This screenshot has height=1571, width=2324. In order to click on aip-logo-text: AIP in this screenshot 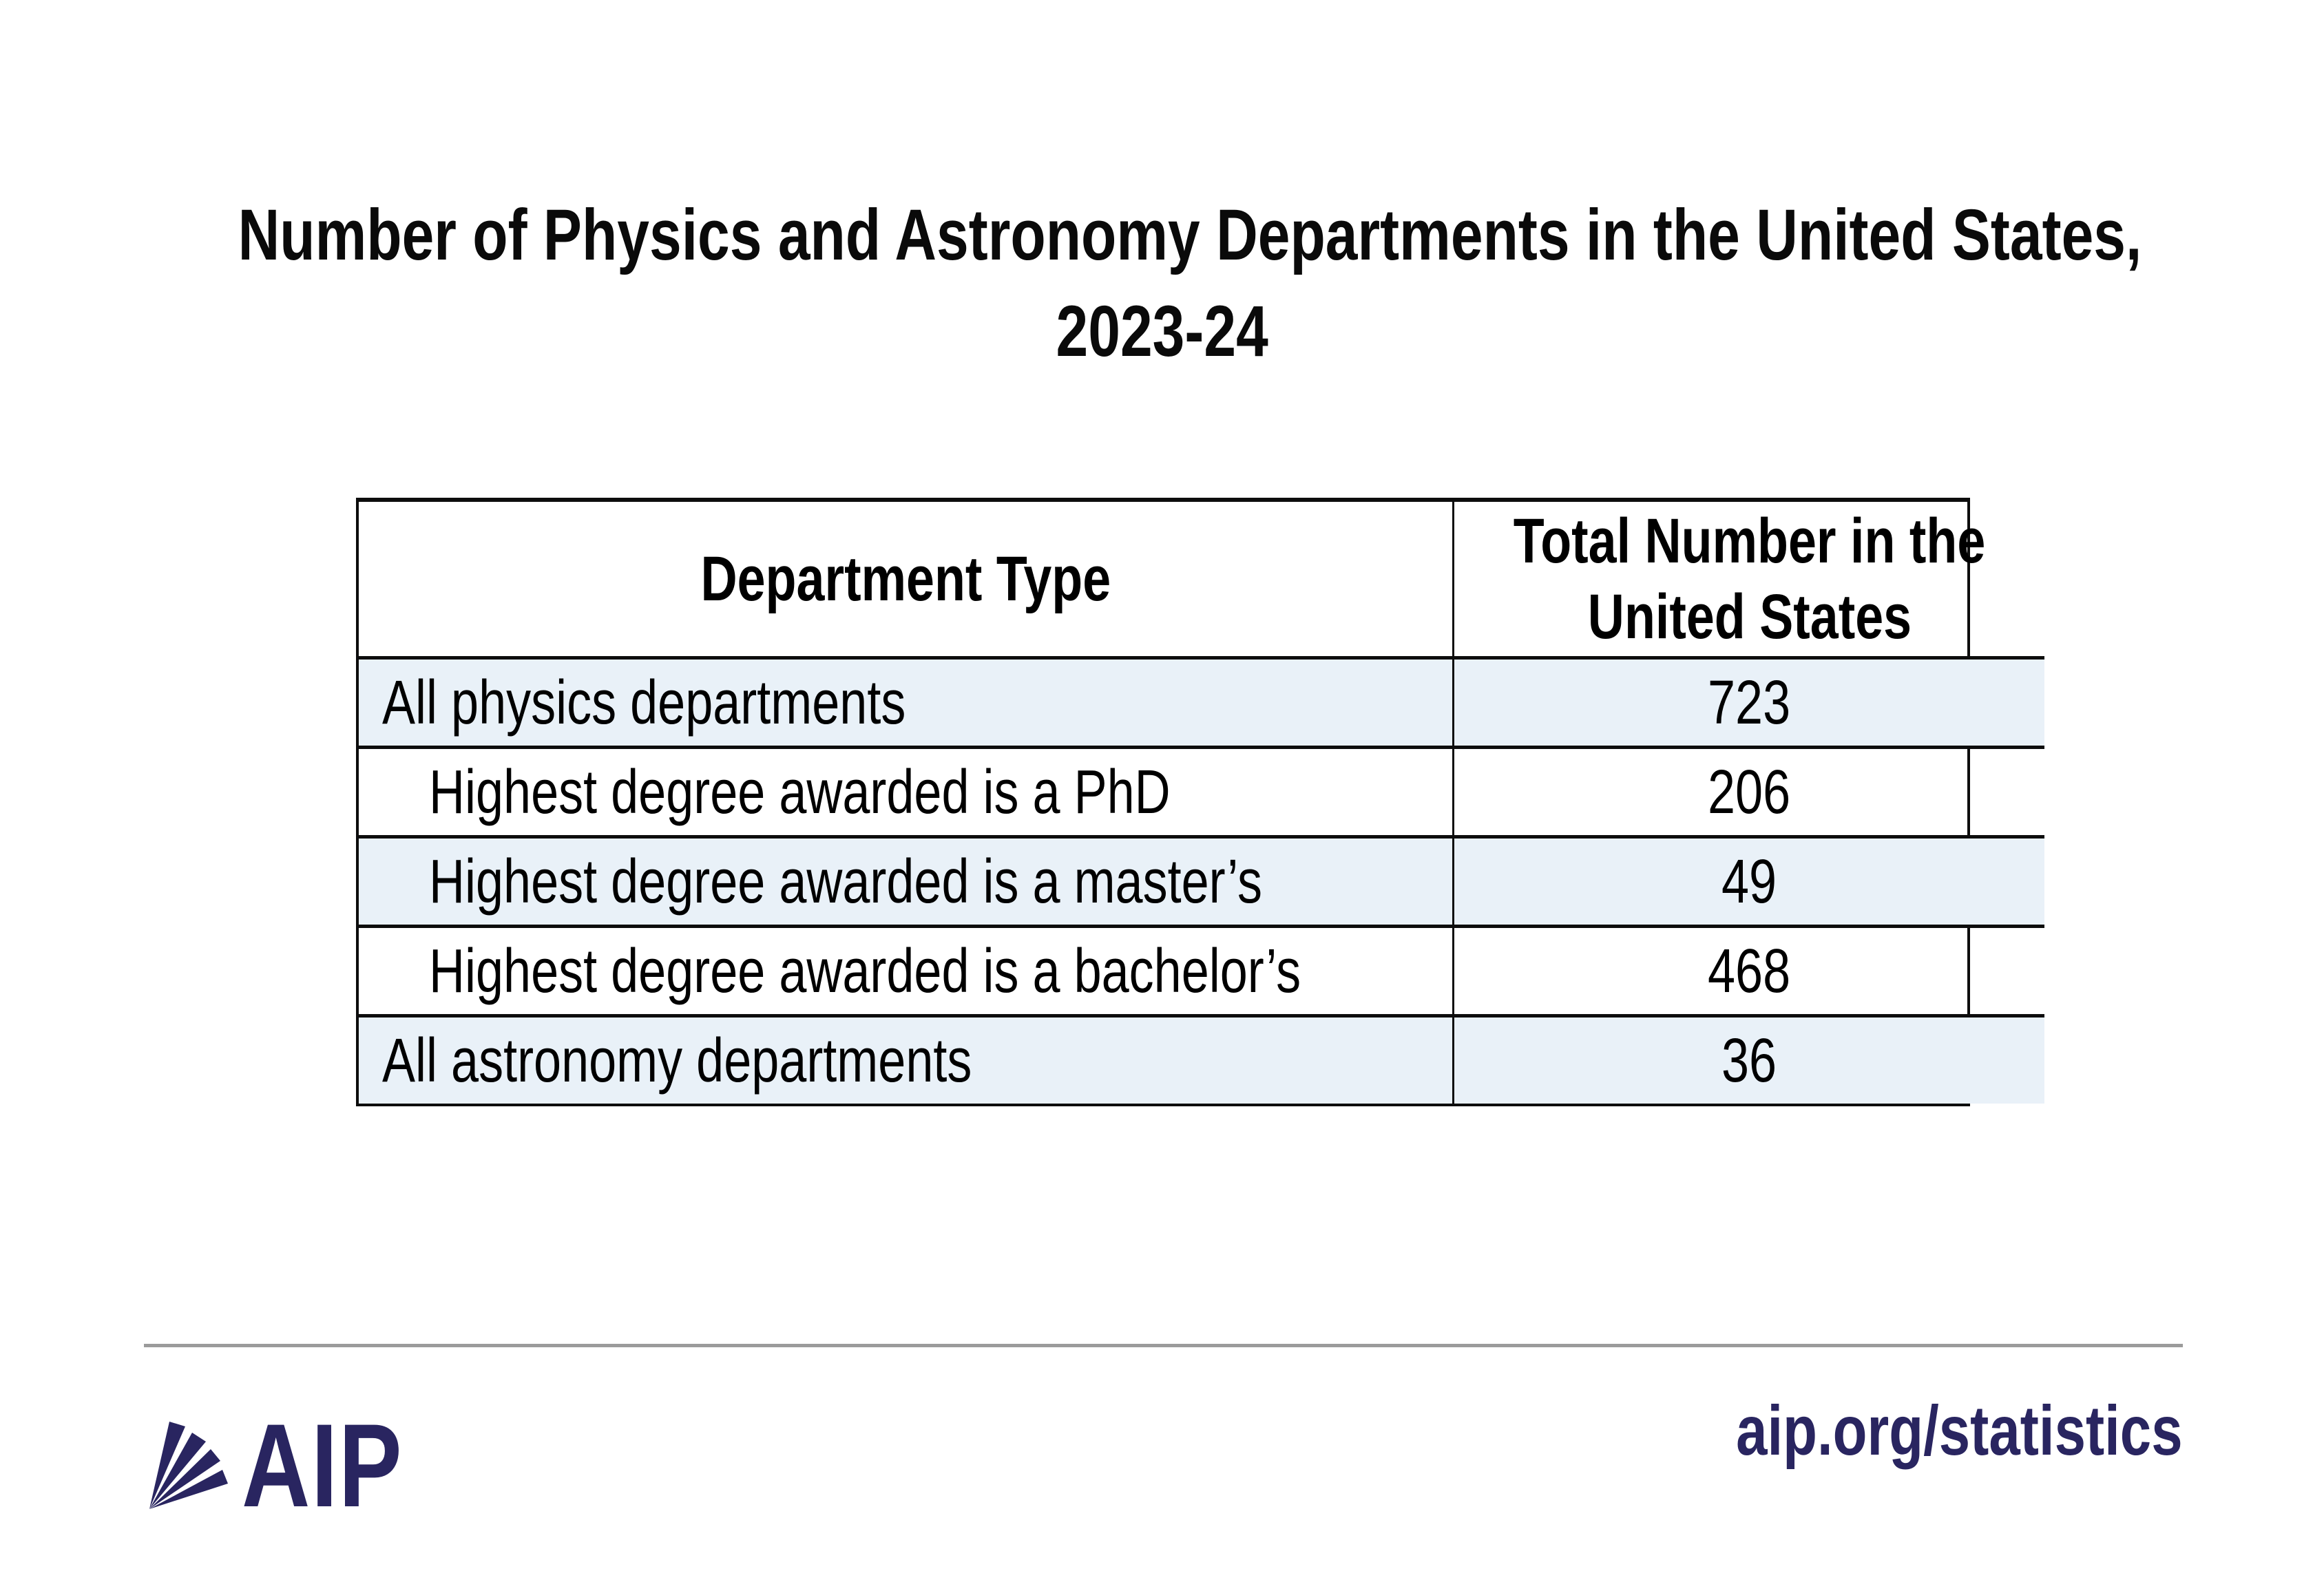, I will do `click(323, 1466)`.